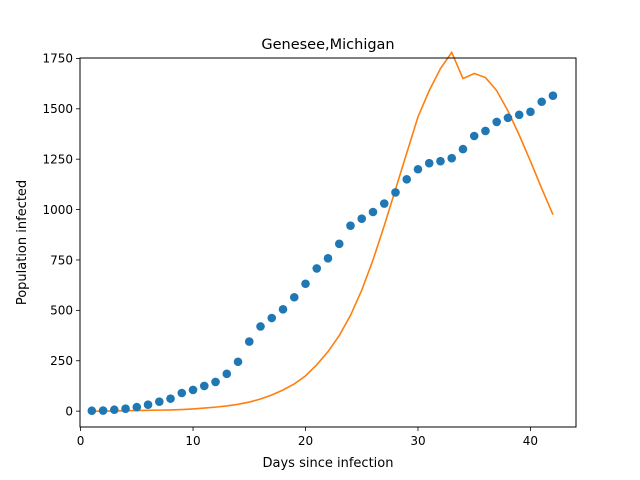  Describe the element at coordinates (57, 109) in the screenshot. I see `y-tick-label: 1500` at that location.